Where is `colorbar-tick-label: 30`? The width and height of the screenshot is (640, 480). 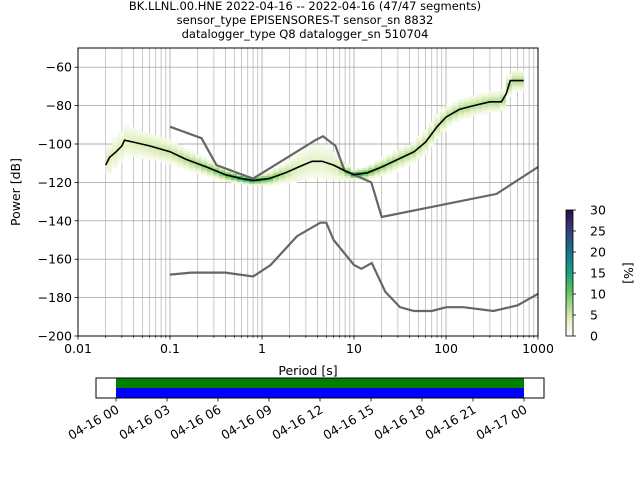 colorbar-tick-label: 30 is located at coordinates (598, 210).